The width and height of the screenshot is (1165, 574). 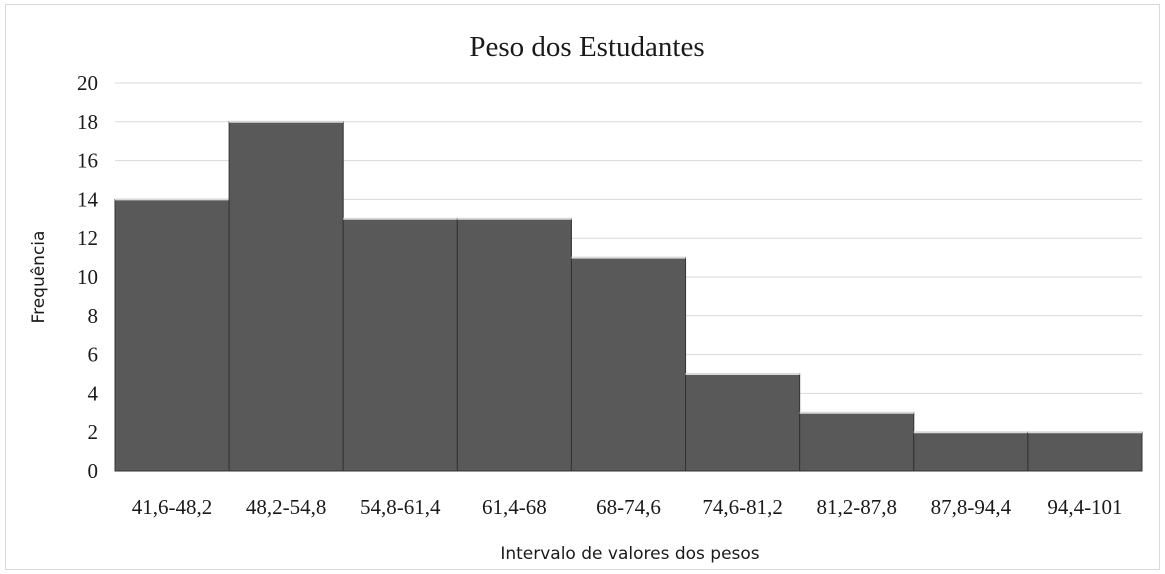 I want to click on y-tick-label: 4, so click(x=93, y=393).